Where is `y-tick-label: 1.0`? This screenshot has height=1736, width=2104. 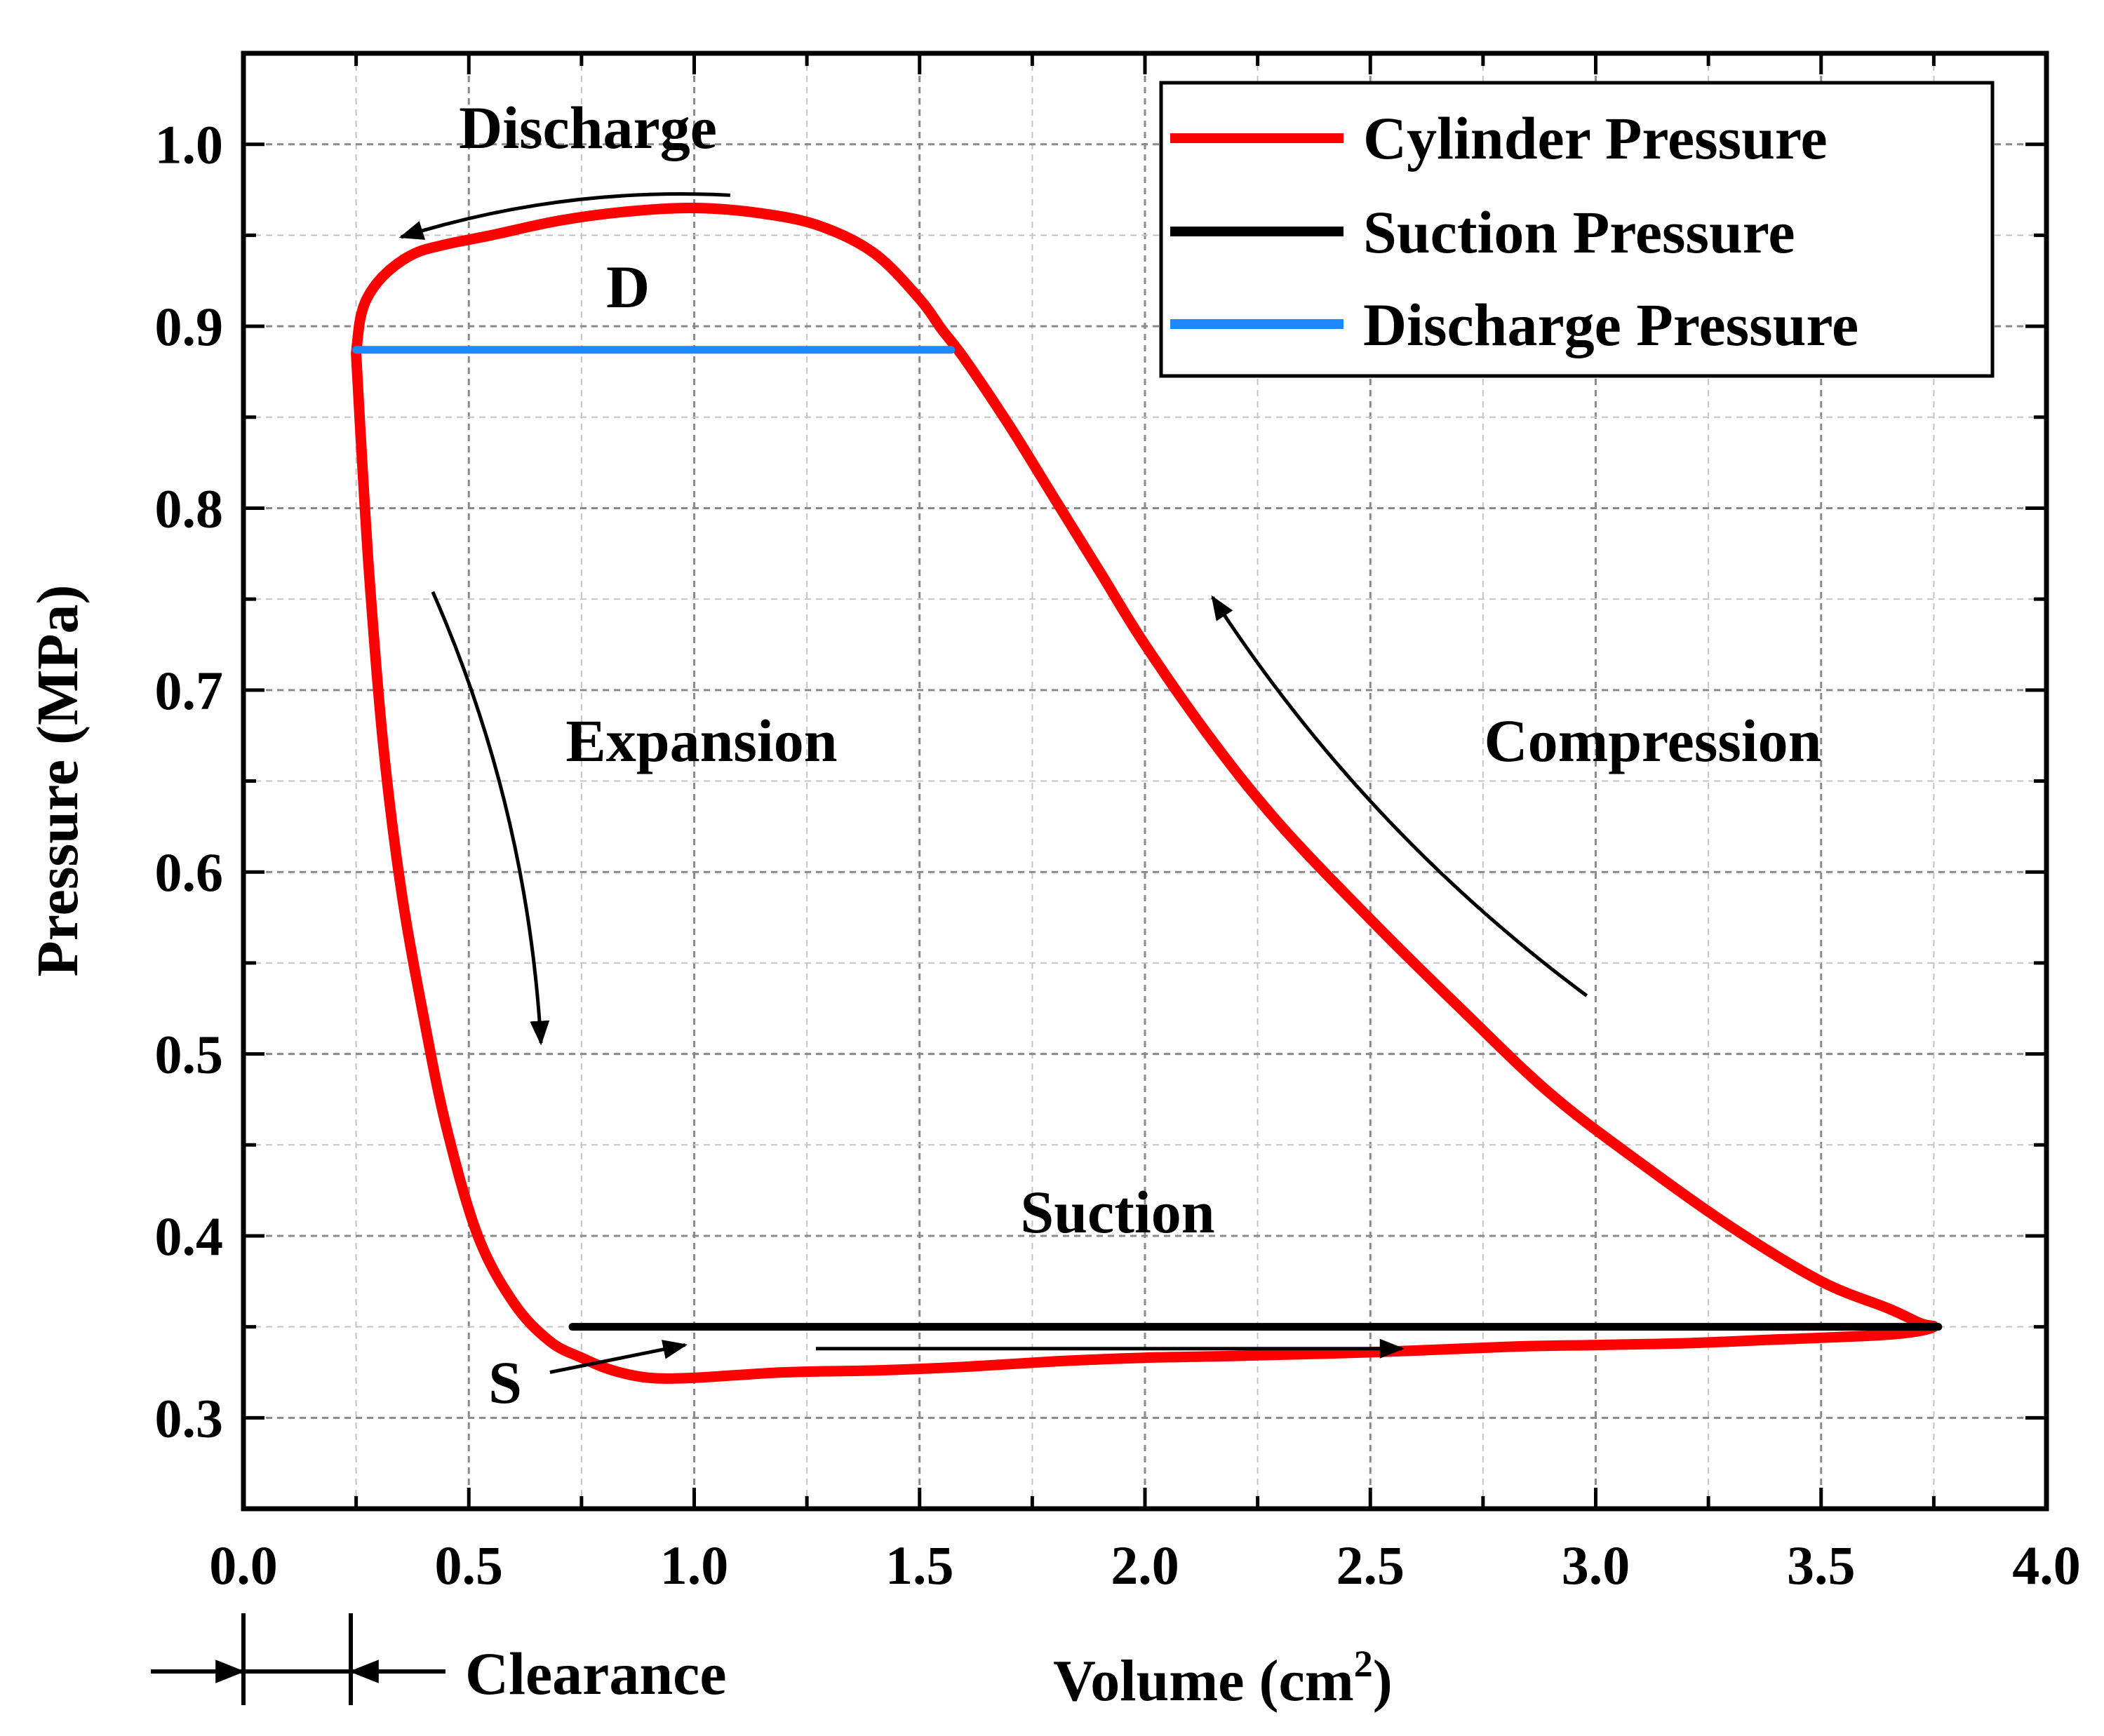
y-tick-label: 1.0 is located at coordinates (189, 144).